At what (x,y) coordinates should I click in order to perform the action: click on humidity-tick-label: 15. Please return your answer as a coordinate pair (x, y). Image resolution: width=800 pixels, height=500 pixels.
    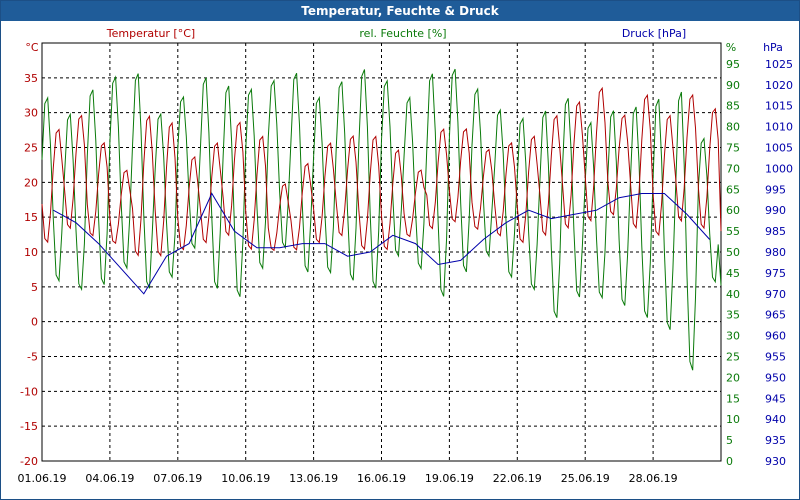
    Looking at the image, I should click on (733, 398).